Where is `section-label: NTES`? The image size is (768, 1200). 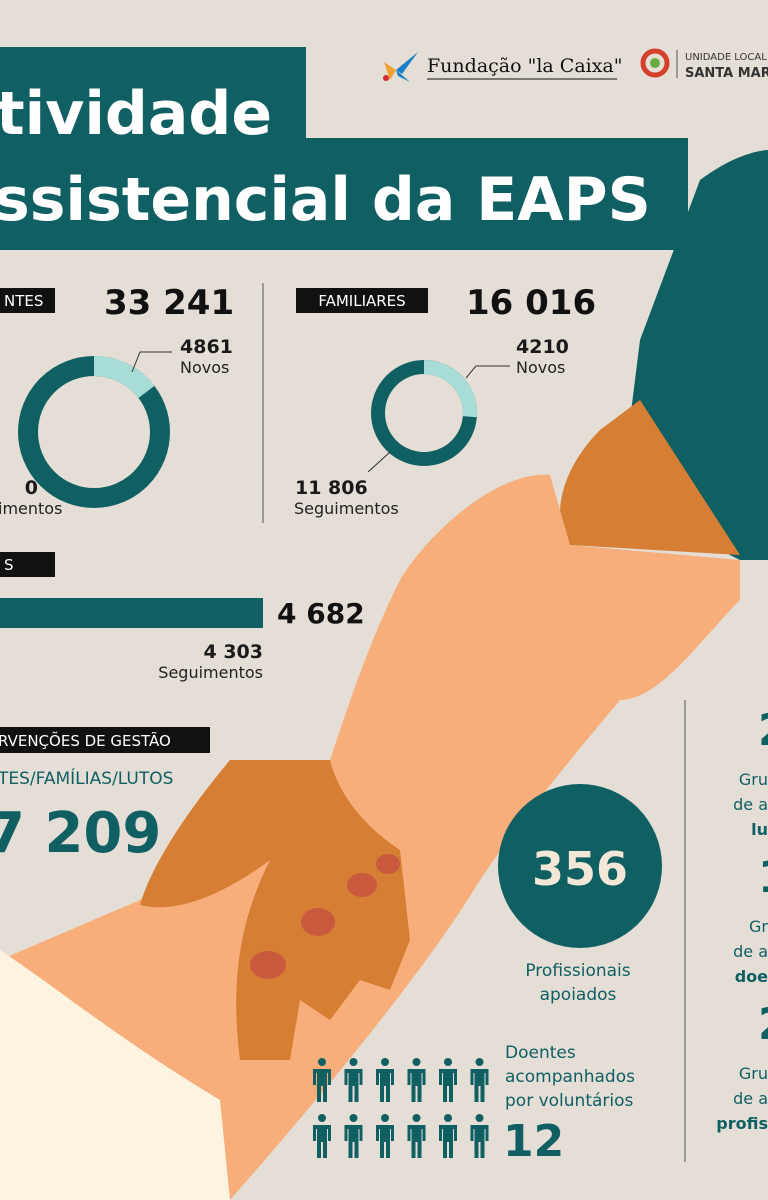
section-label: NTES is located at coordinates (23, 301).